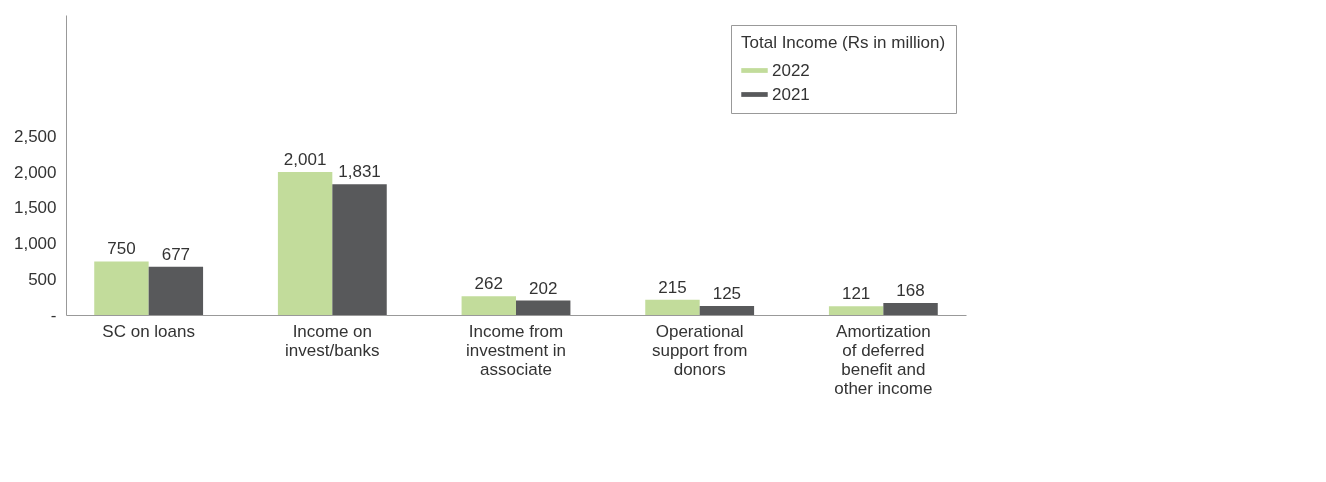 Image resolution: width=1326 pixels, height=482 pixels. Describe the element at coordinates (359, 172) in the screenshot. I see `data-label: 1,831` at that location.